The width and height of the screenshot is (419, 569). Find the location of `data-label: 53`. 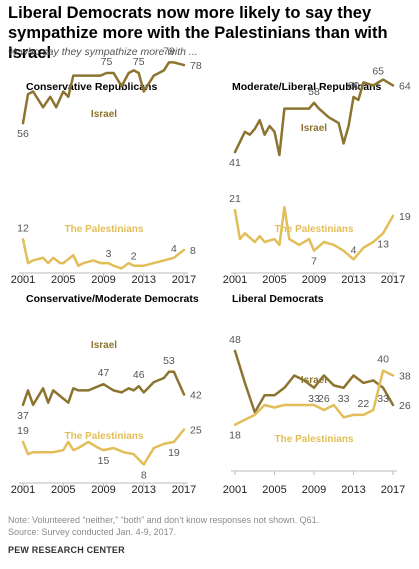

data-label: 53 is located at coordinates (169, 361).